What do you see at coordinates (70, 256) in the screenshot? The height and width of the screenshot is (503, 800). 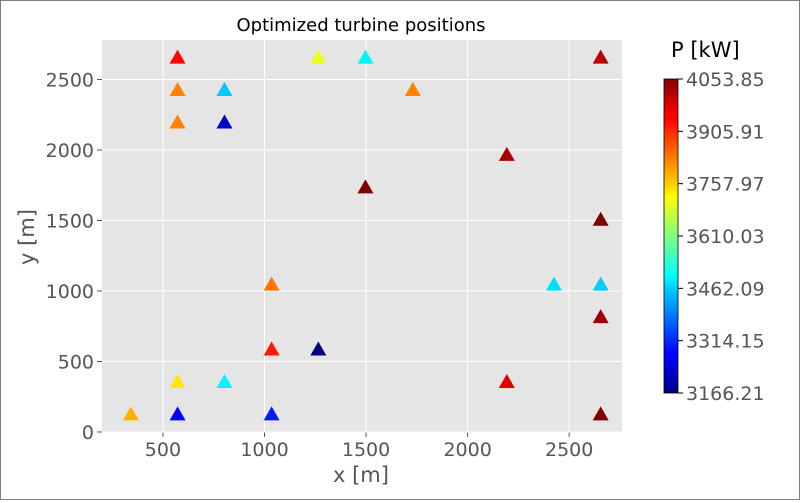 I see `y-tick-labels: 0 500 1000 1500 2000 2500` at bounding box center [70, 256].